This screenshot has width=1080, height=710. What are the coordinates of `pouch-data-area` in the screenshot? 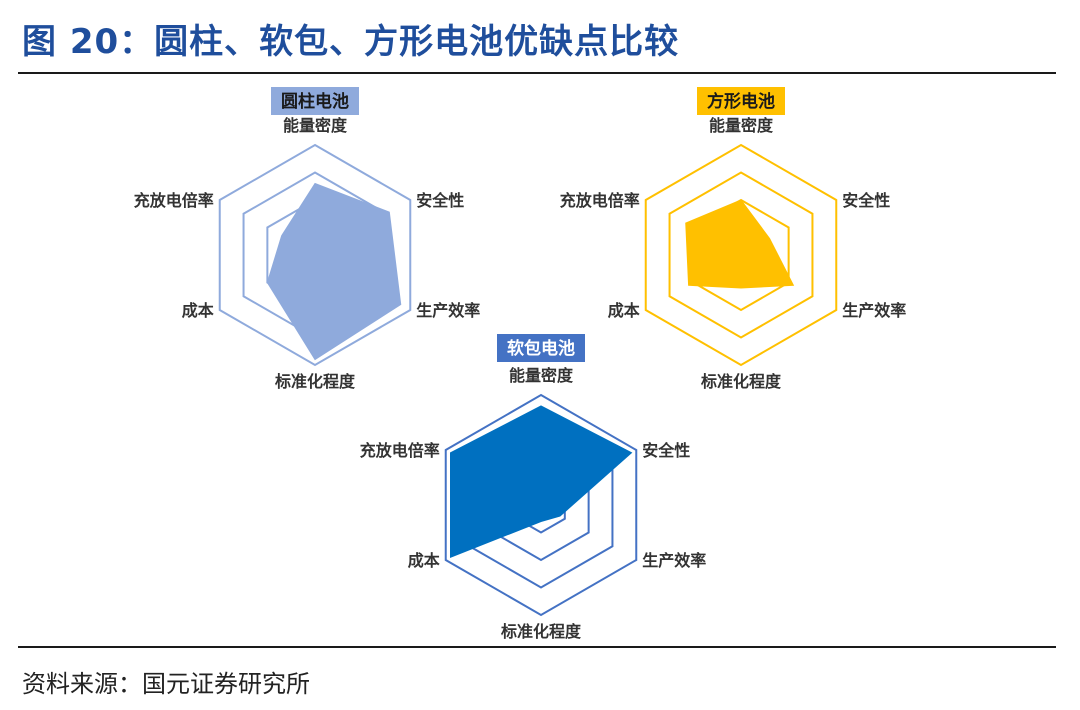 It's located at (541, 481).